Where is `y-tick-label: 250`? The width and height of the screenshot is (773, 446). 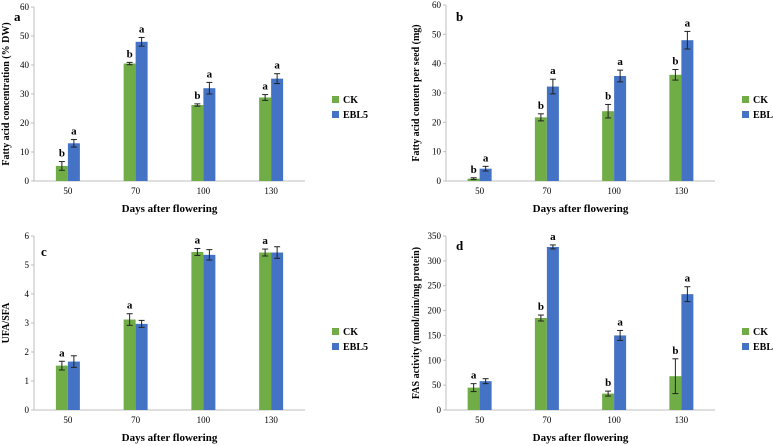 y-tick-label: 250 is located at coordinates (435, 286).